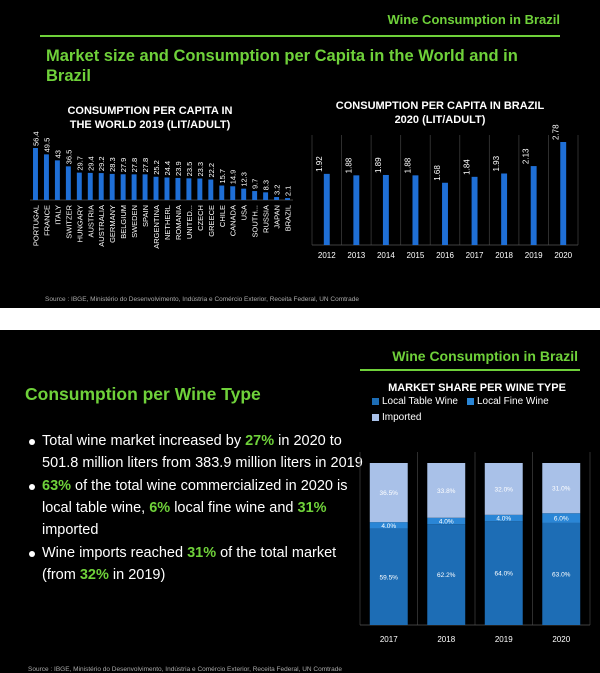 The width and height of the screenshot is (600, 673). I want to click on x-tick-label: BELGIUM, so click(123, 222).